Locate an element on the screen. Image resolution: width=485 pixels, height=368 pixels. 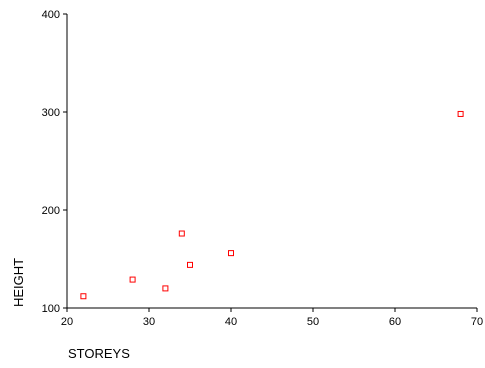
y-tick-label: 300 is located at coordinates (51, 113).